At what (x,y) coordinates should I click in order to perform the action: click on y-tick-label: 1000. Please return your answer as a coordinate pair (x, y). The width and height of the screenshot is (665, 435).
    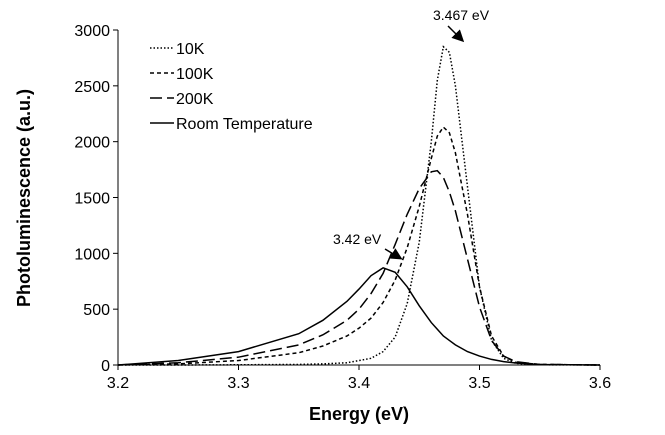
    Looking at the image, I should click on (92, 254).